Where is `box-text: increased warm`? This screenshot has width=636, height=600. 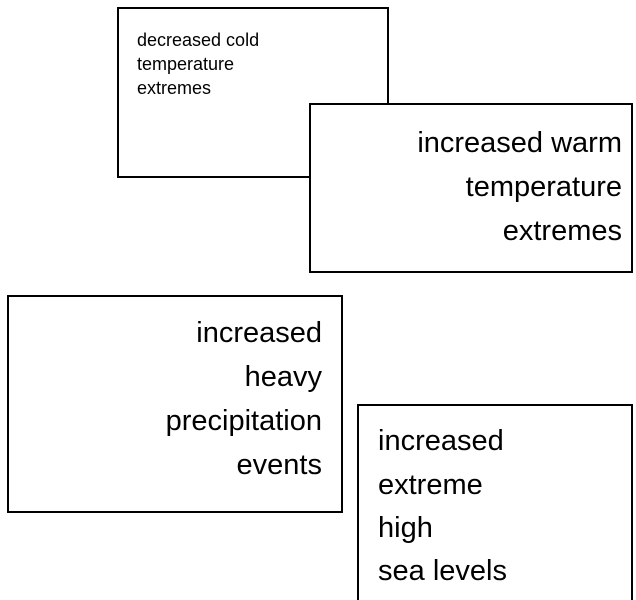
box-text: increased warm is located at coordinates (519, 143).